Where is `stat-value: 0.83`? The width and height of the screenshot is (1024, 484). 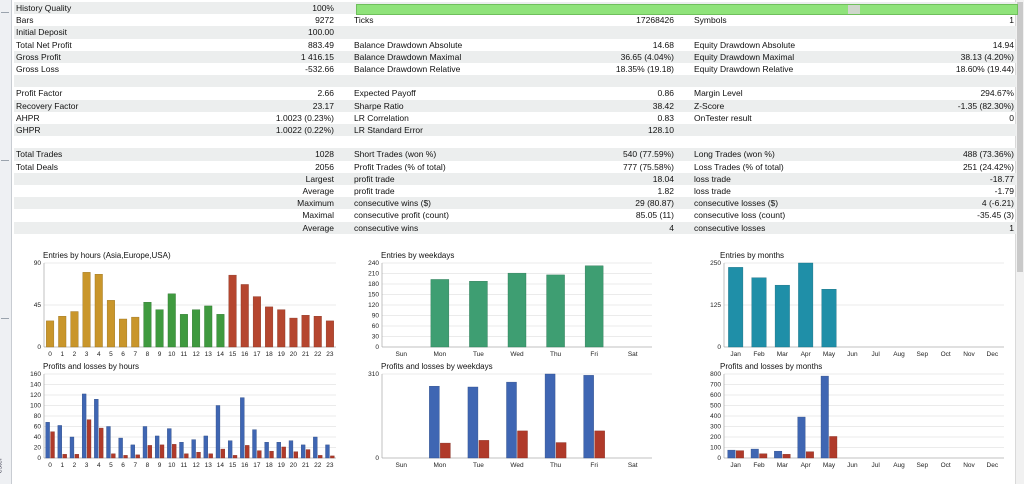
stat-value: 0.83 is located at coordinates (665, 117).